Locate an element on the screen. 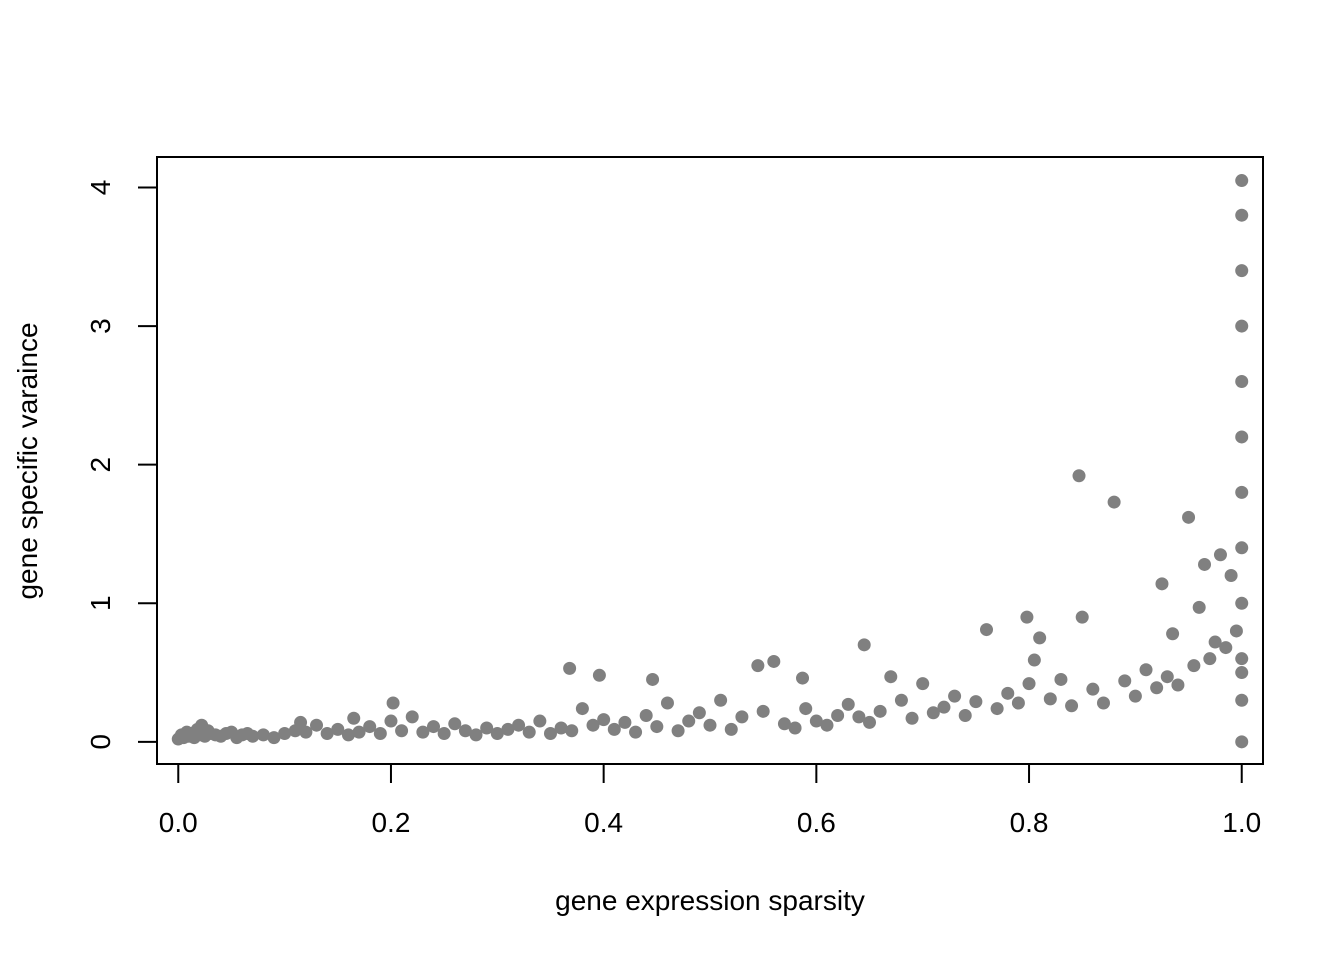 The height and width of the screenshot is (960, 1344). y-tick-label: 2 is located at coordinates (100, 465).